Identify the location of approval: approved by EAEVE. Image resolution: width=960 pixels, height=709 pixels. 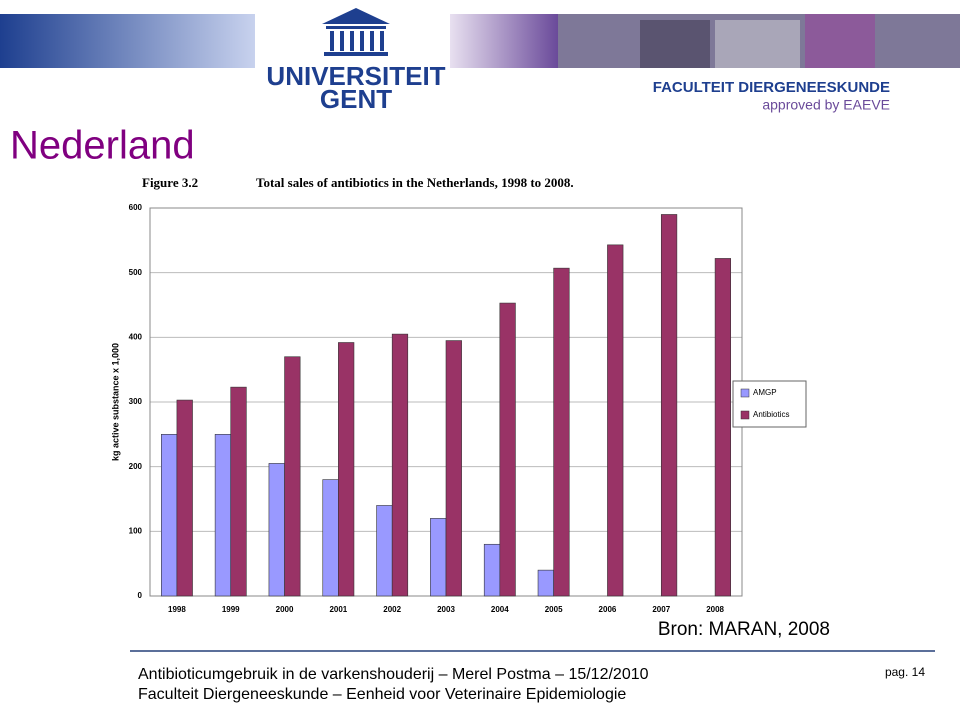
(826, 105).